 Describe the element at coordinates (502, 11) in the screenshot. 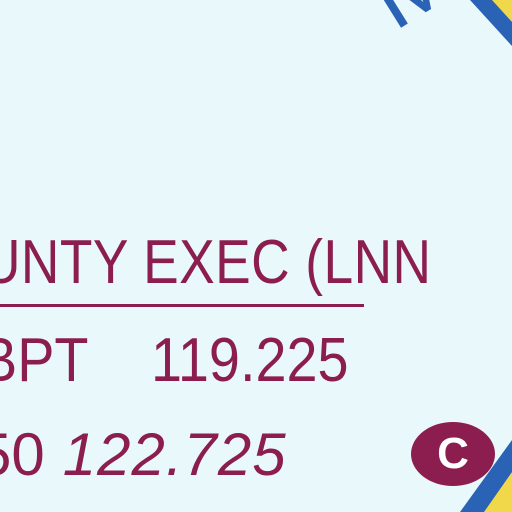

I see `yellow-band-top` at that location.